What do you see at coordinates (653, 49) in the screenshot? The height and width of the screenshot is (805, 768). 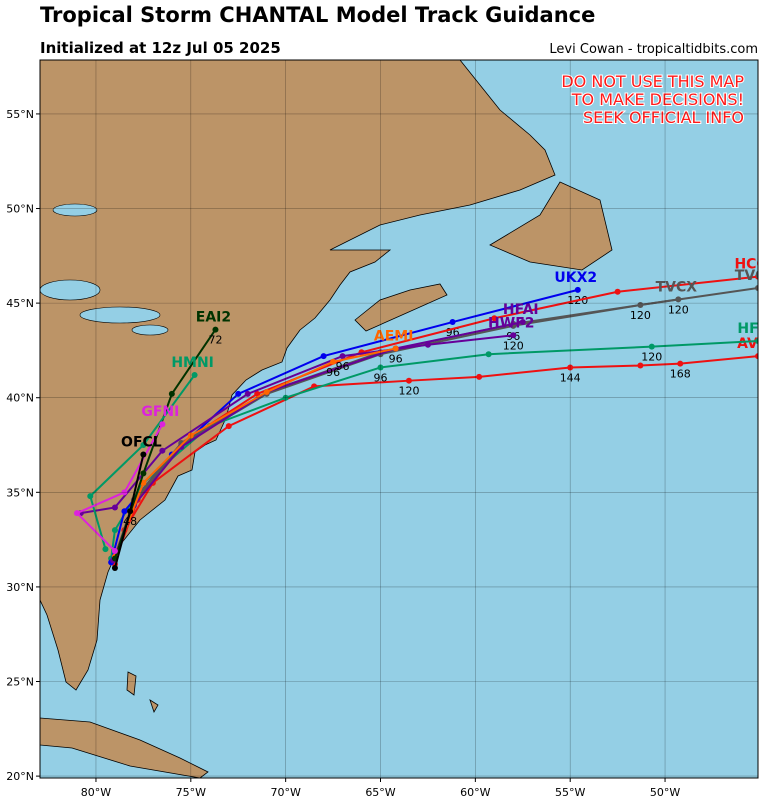 I see `credit: Levi Cowan - tropicaltidbits.com` at bounding box center [653, 49].